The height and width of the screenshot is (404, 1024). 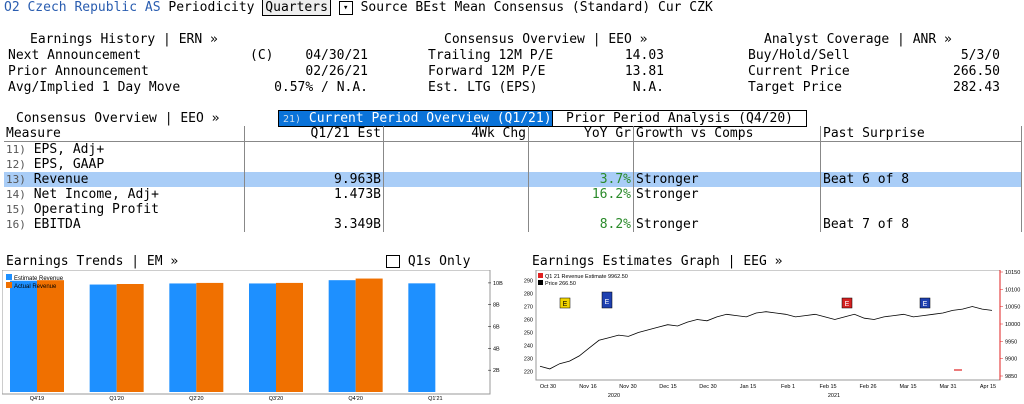 What do you see at coordinates (276, 399) in the screenshot?
I see `x-tick-label: Q3'20` at bounding box center [276, 399].